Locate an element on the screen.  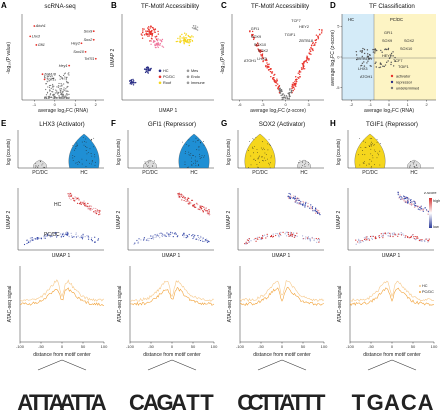
h-atac-y-label: ATAC-seq signal is located at coordinates (340, 304).